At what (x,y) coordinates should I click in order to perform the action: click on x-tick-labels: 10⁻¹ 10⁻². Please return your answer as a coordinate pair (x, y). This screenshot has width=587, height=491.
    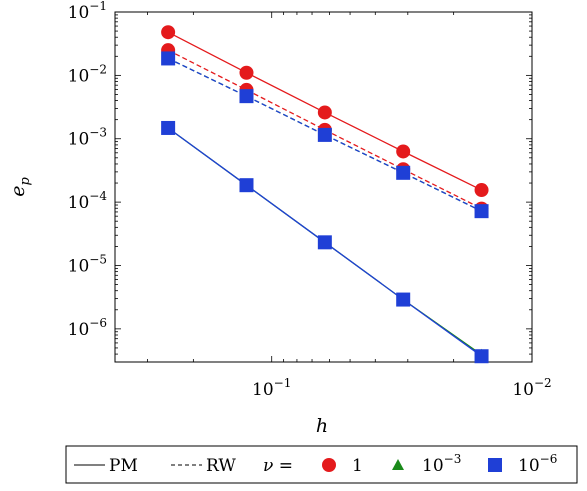
    Looking at the image, I should click on (402, 388).